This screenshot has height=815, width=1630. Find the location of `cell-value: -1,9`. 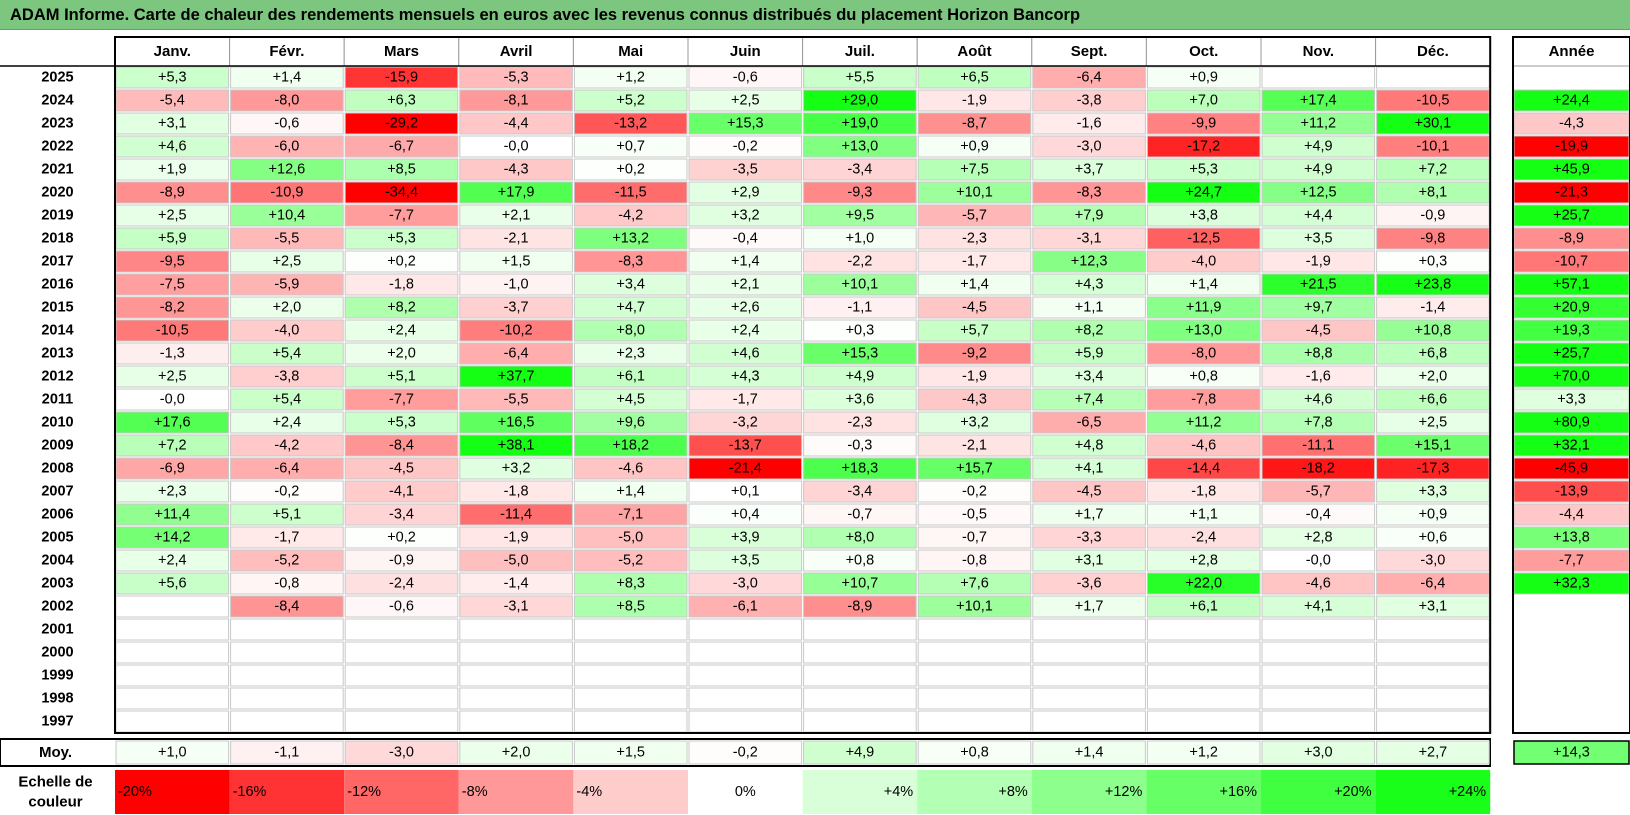

cell-value: -1,9 is located at coordinates (974, 377).